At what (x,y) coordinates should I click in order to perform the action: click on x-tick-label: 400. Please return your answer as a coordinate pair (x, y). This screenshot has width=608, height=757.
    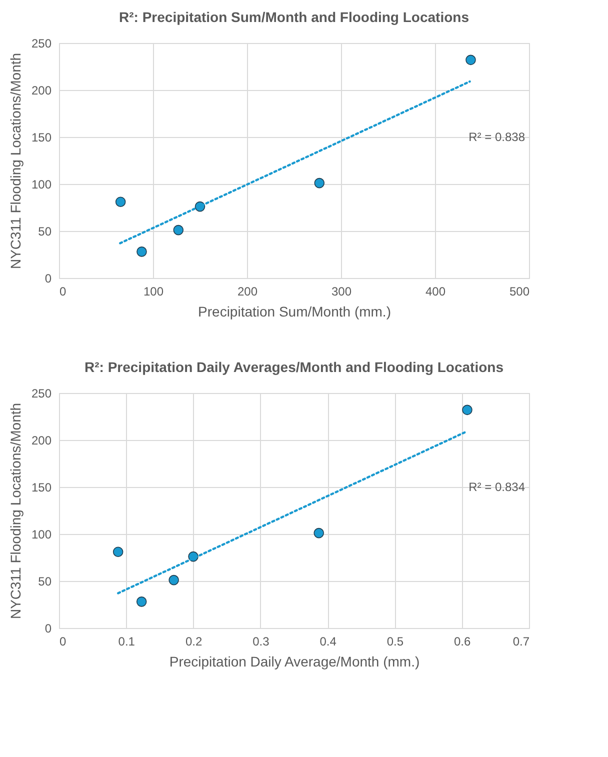
    Looking at the image, I should click on (435, 291).